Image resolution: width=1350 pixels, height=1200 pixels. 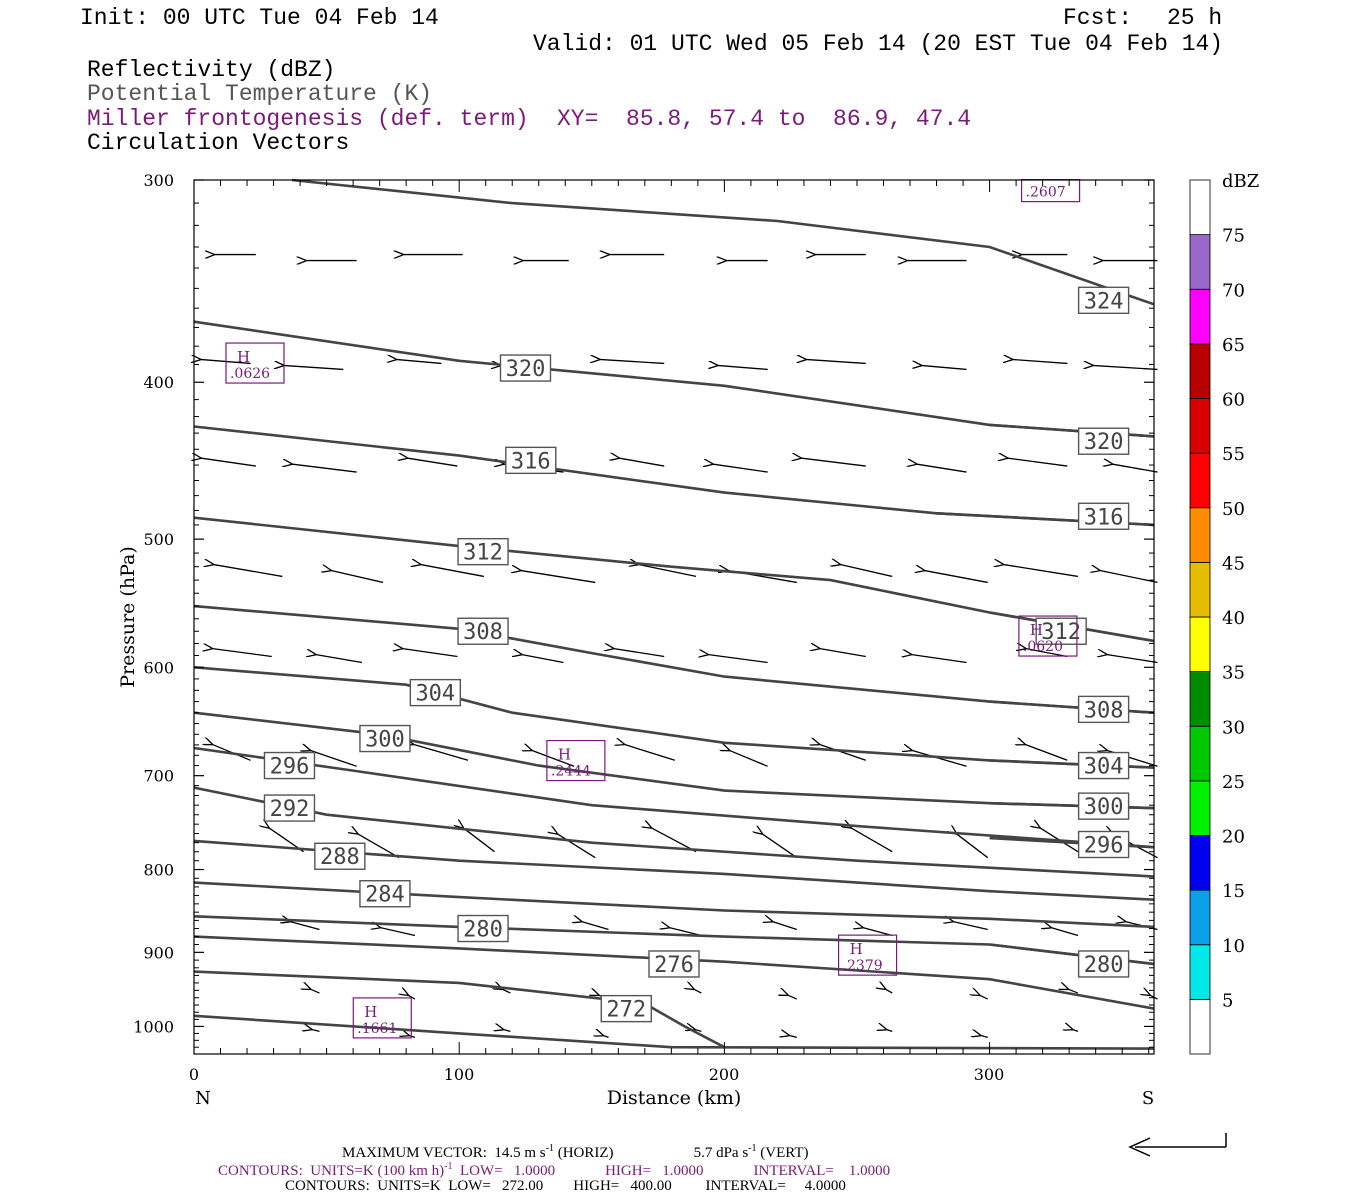 I want to click on theta-label: 284, so click(x=385, y=895).